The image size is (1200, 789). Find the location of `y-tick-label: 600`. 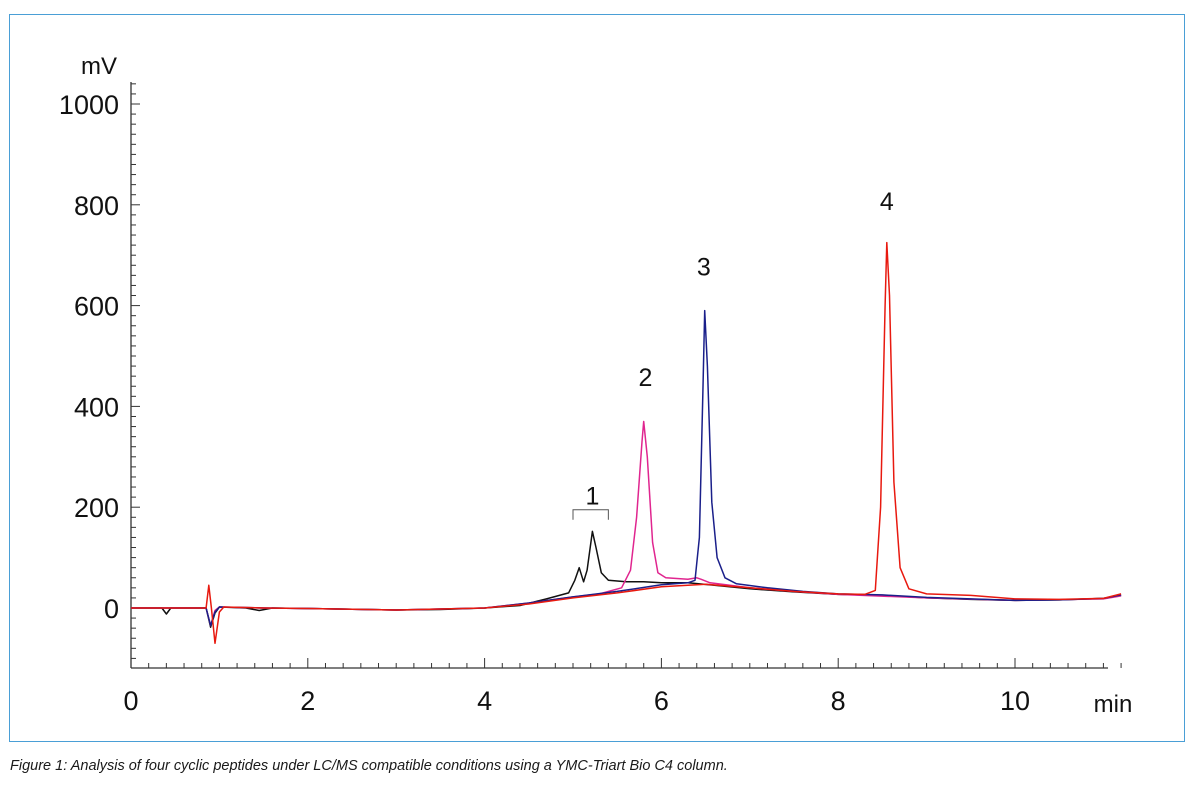

y-tick-label: 600 is located at coordinates (96, 307).